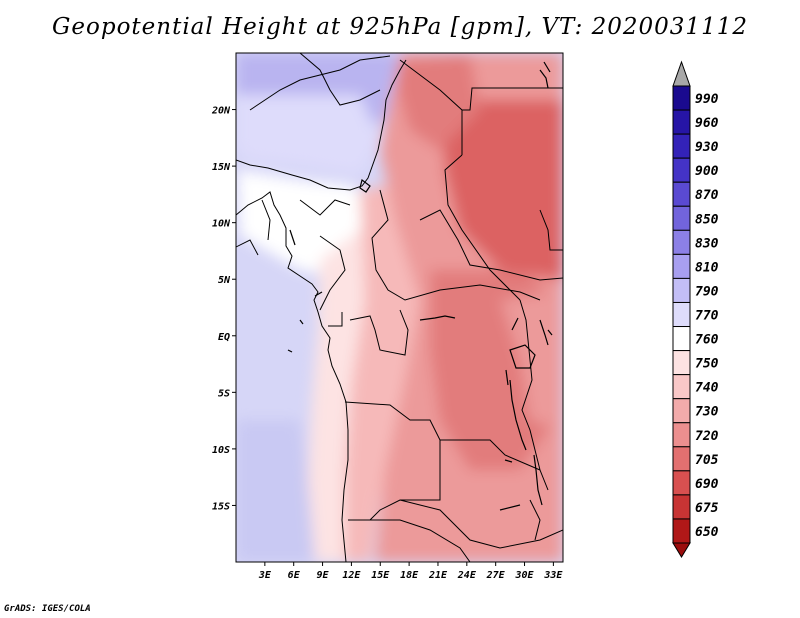 The width and height of the screenshot is (800, 618). What do you see at coordinates (278, 491) in the screenshot?
I see `field-southwest` at bounding box center [278, 491].